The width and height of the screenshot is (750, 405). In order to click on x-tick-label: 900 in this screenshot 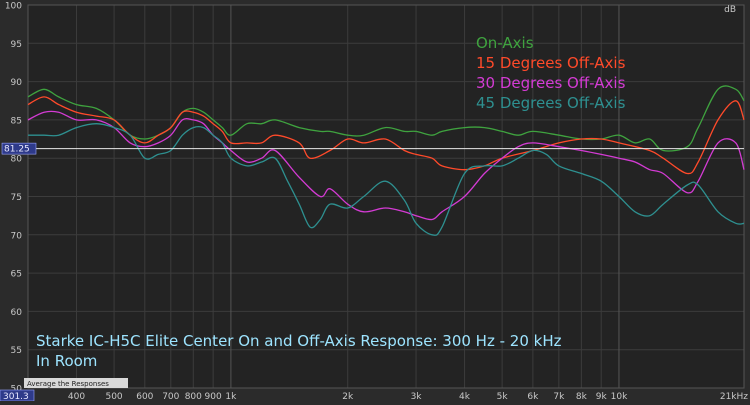, I will do `click(213, 396)`.